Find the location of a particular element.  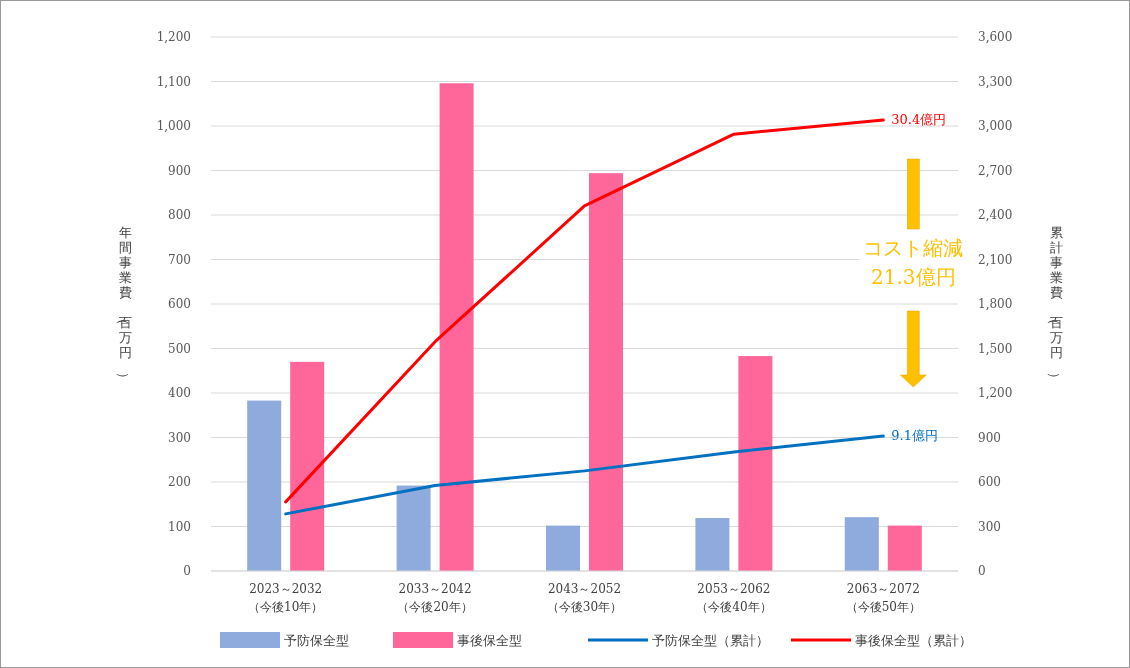

x-tick-label: 2033～2042 （今後20年） is located at coordinates (435, 598).